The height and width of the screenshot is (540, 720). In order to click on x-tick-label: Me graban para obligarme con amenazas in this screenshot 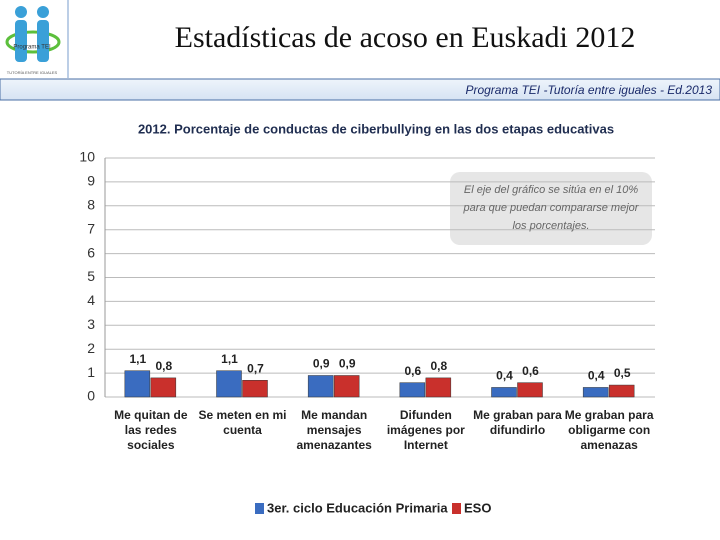, I will do `click(609, 430)`.